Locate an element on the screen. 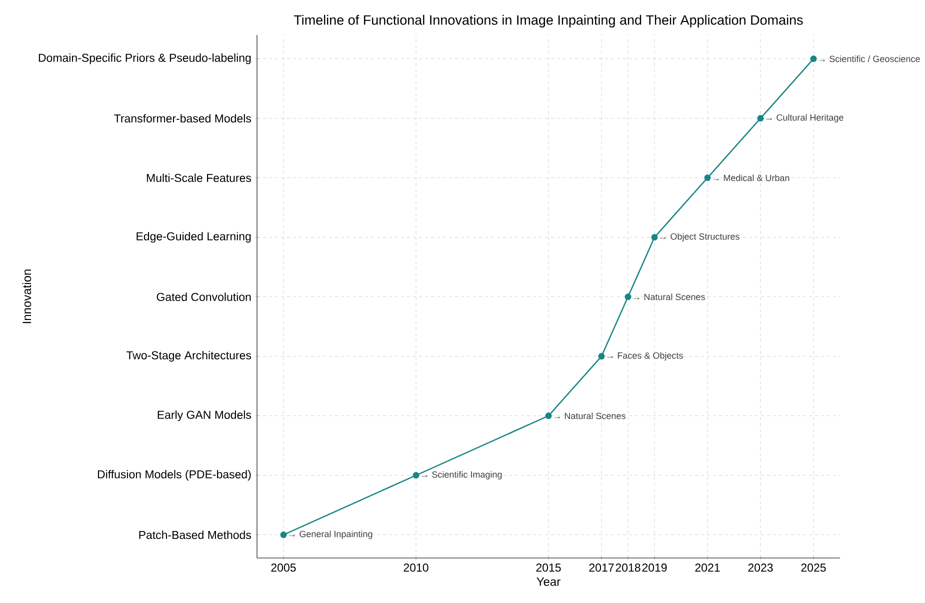 The width and height of the screenshot is (925, 603). y-tick-label: Edge-Guided Learning is located at coordinates (193, 237).